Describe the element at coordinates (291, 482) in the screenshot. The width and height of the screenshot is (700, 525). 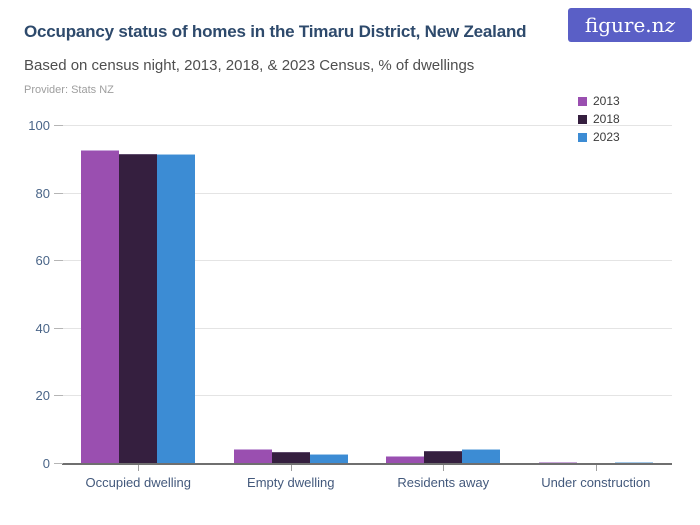
I see `category-label-empty-dwelling: Empty dwelling` at that location.